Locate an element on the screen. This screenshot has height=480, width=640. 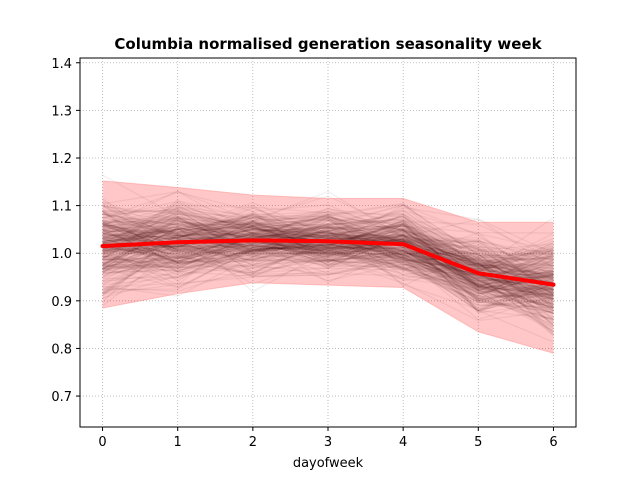
y-tick-label: 1.1 is located at coordinates (61, 207).